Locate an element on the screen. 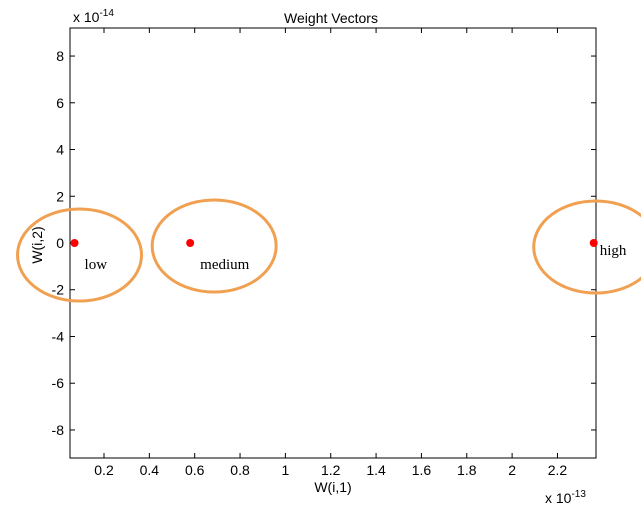  x-tick-label: 0.8 is located at coordinates (240, 470).